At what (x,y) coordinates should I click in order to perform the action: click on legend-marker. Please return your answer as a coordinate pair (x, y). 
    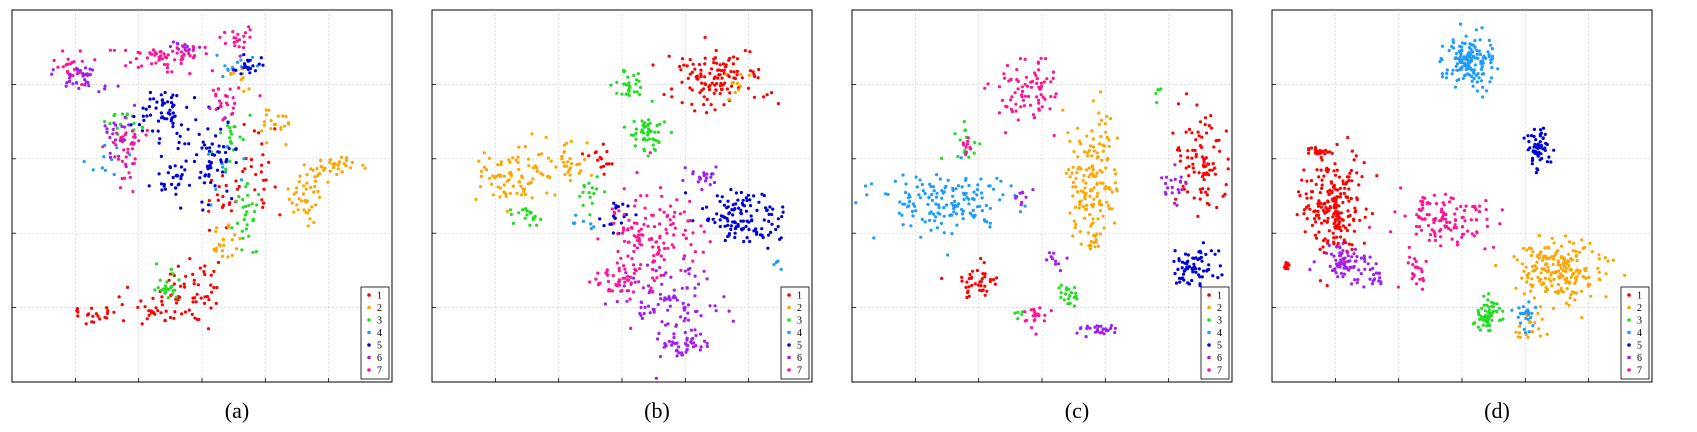
    Looking at the image, I should click on (369, 345).